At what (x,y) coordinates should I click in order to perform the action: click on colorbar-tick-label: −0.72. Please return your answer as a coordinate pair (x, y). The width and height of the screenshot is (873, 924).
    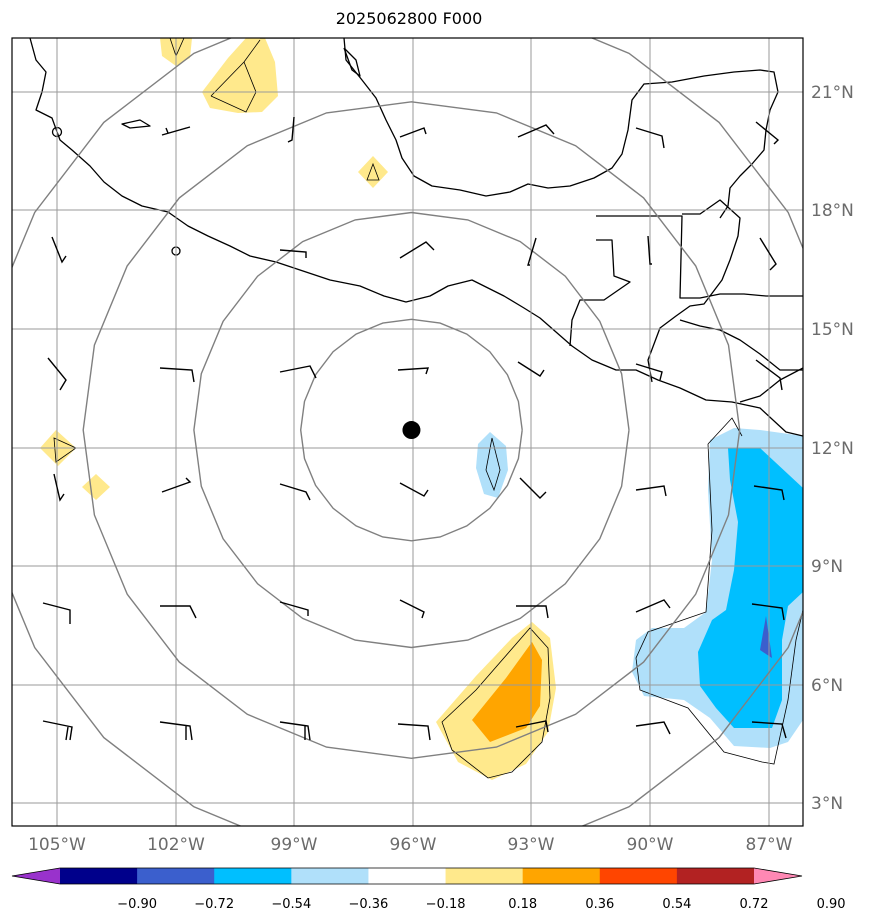
    Looking at the image, I should click on (214, 904).